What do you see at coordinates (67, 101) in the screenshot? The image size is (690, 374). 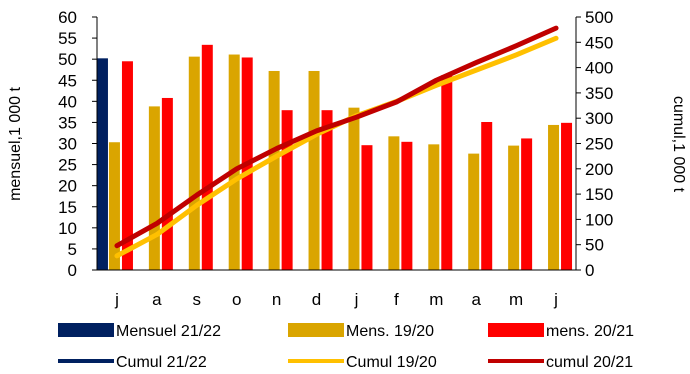 I see `y-left-tick-label: 40` at bounding box center [67, 101].